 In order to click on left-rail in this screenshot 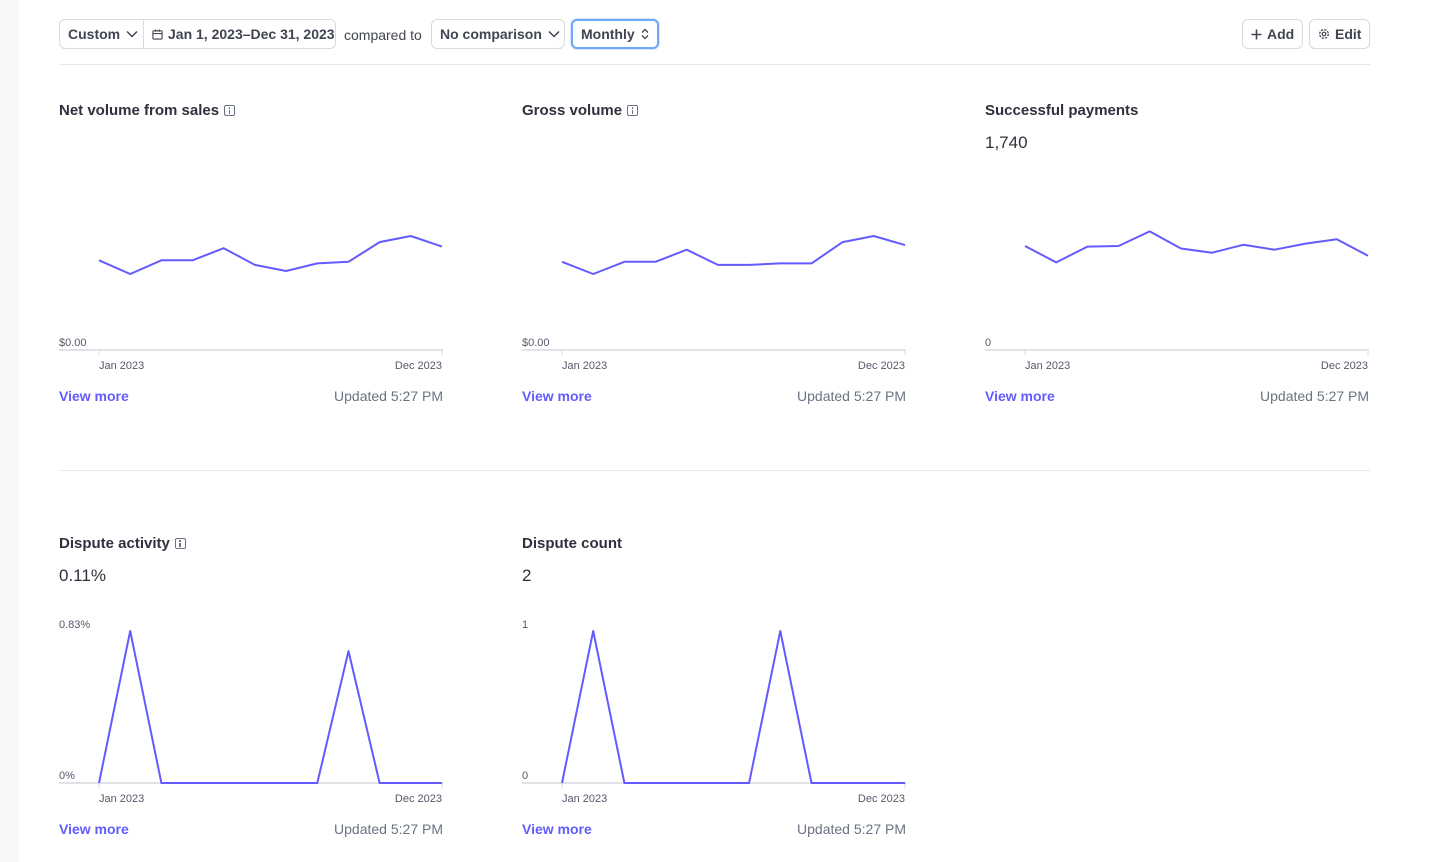, I will do `click(9, 431)`.